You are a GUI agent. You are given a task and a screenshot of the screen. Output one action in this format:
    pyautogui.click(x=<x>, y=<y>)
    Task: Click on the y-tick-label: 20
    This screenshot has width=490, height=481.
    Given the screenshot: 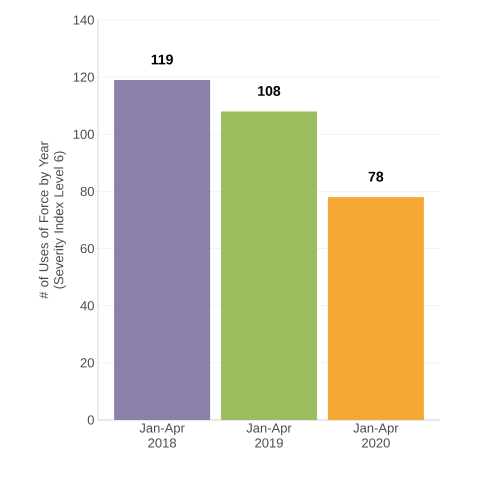 What is the action you would take?
    pyautogui.click(x=87, y=363)
    